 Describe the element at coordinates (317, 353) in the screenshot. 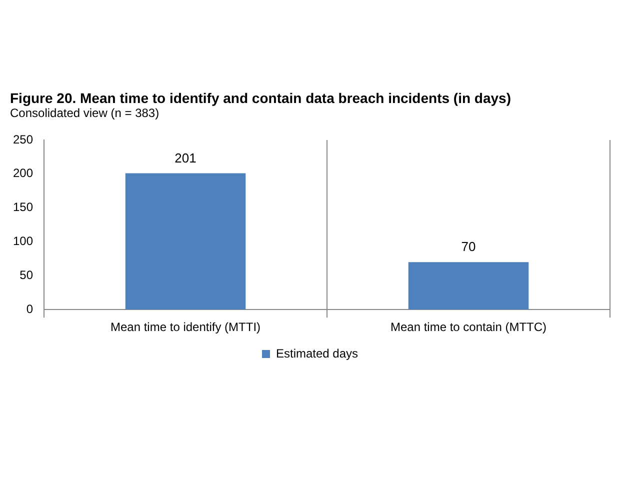

I see `legend-label: Estimated days` at that location.